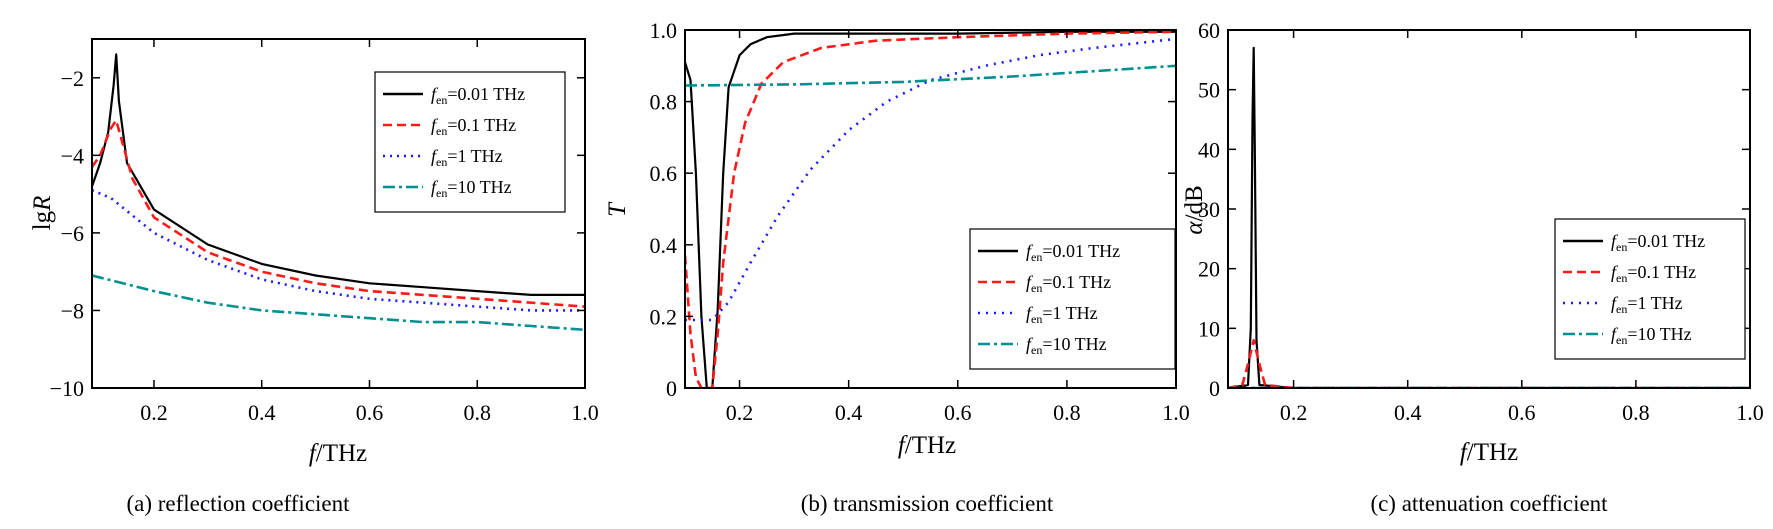  Describe the element at coordinates (370, 412) in the screenshot. I see `x-tick-label-a: 0.6` at that location.